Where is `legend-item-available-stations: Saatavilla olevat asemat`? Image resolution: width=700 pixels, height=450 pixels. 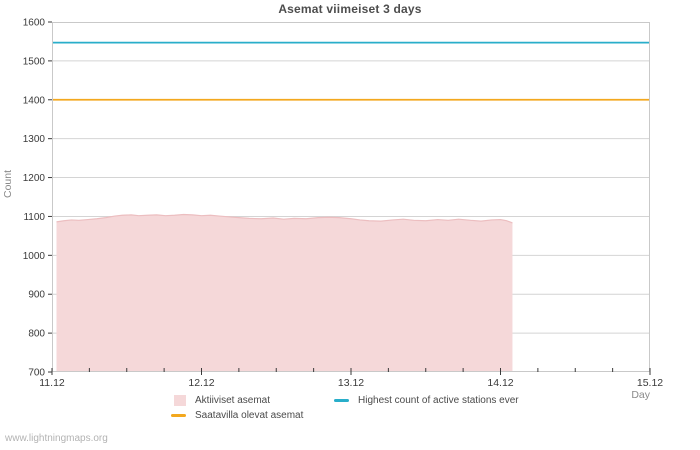
legend-item-available-stations: Saatavilla olevat asemat is located at coordinates (249, 415).